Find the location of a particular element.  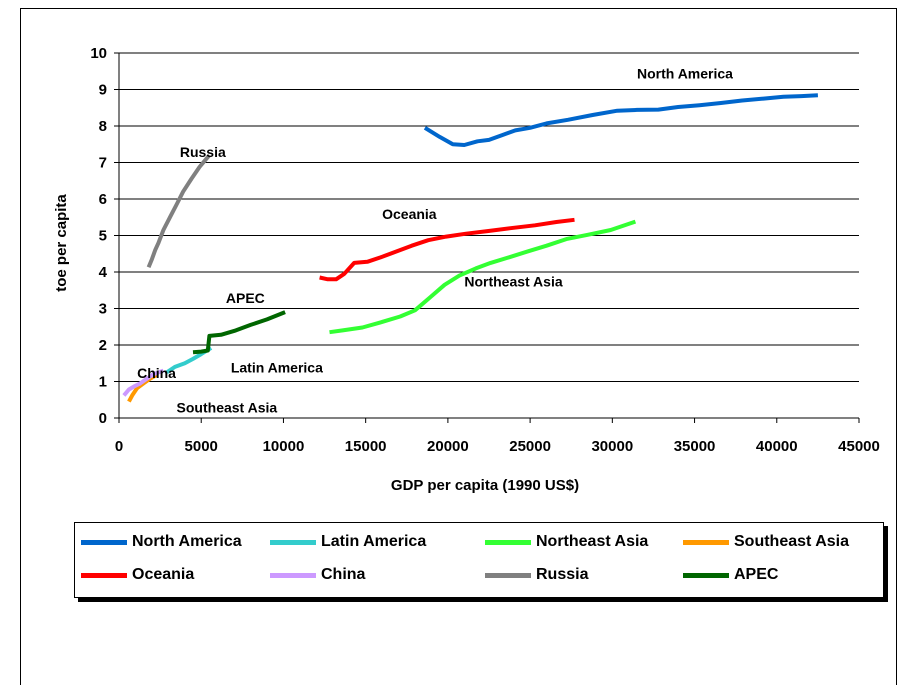

legend-label: Russia is located at coordinates (562, 575).